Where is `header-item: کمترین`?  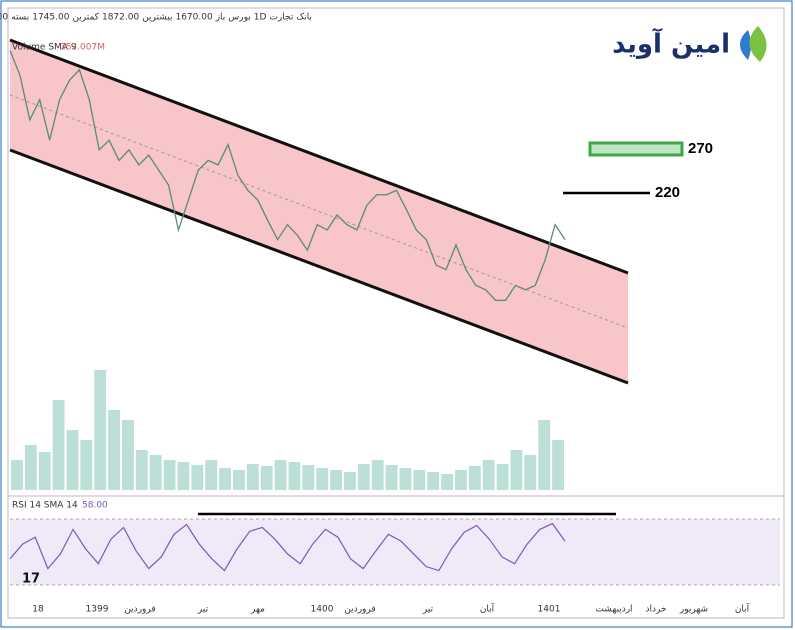 header-item: کمترین is located at coordinates (85, 18).